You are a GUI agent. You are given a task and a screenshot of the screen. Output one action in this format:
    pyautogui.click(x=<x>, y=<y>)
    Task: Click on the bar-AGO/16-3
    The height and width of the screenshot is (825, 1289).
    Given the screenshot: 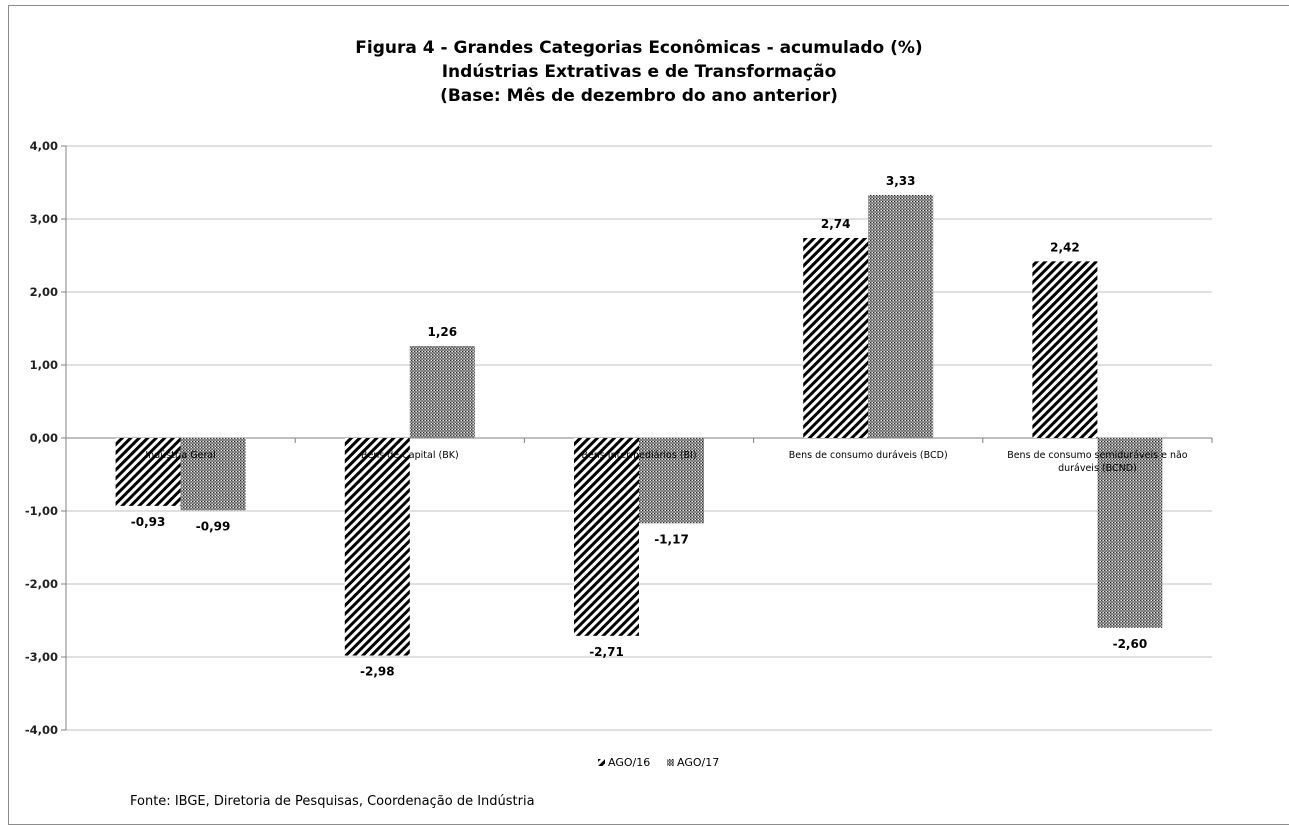 What is the action you would take?
    pyautogui.click(x=606, y=537)
    